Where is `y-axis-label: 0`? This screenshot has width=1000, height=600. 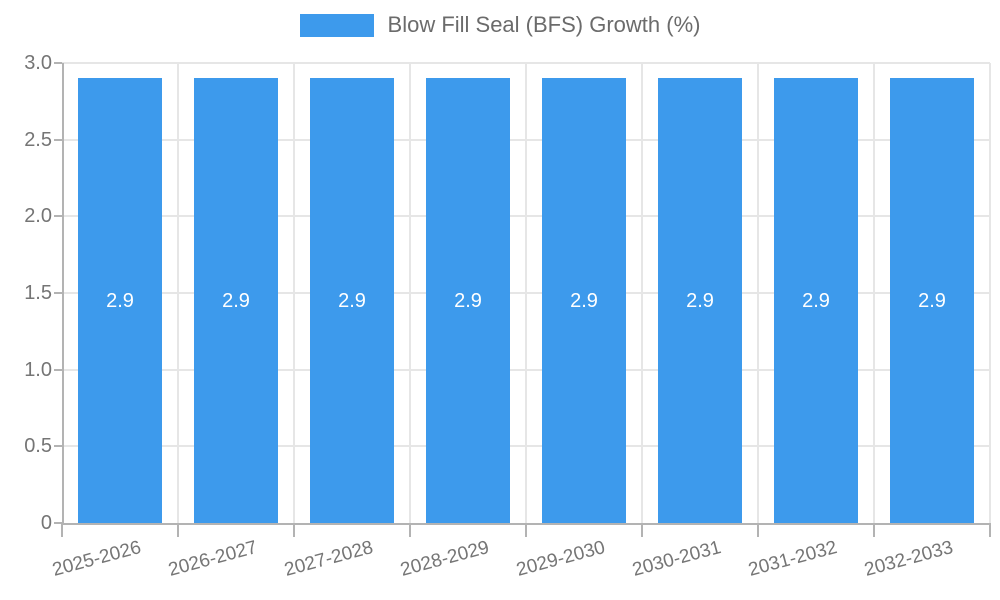 y-axis-label: 0 is located at coordinates (46, 523).